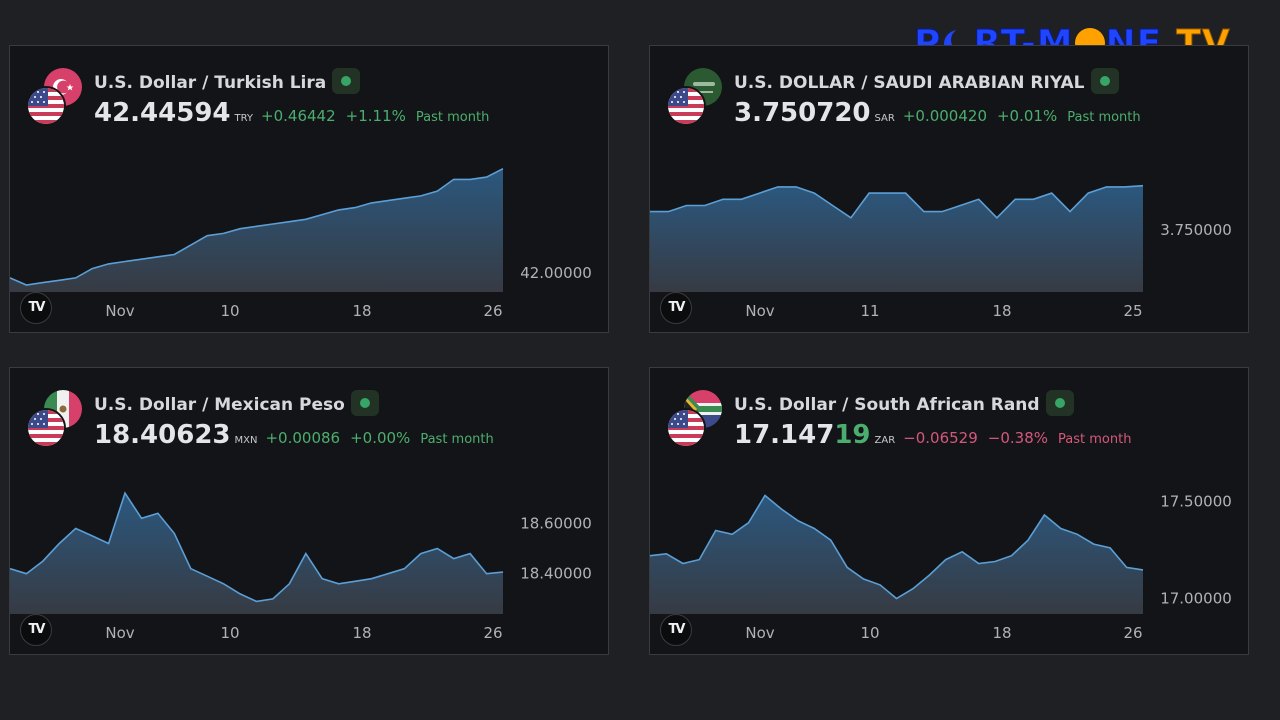  Describe the element at coordinates (380, 438) in the screenshot. I see `change-percent: +0.00%` at that location.